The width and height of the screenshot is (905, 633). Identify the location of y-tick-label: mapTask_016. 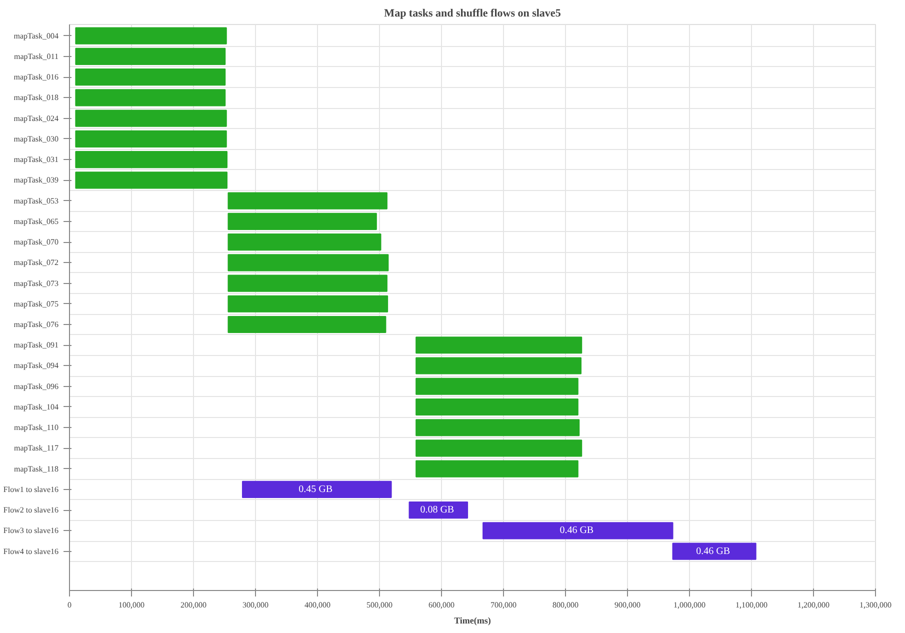
(36, 77).